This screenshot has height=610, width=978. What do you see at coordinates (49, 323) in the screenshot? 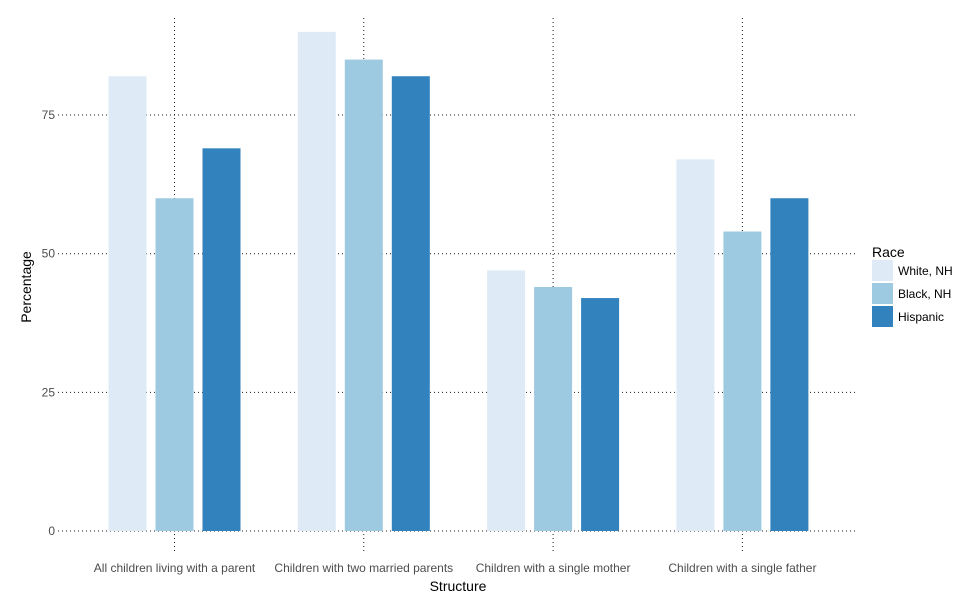
I see `y-axis-ticks: 0 25 50 75` at bounding box center [49, 323].